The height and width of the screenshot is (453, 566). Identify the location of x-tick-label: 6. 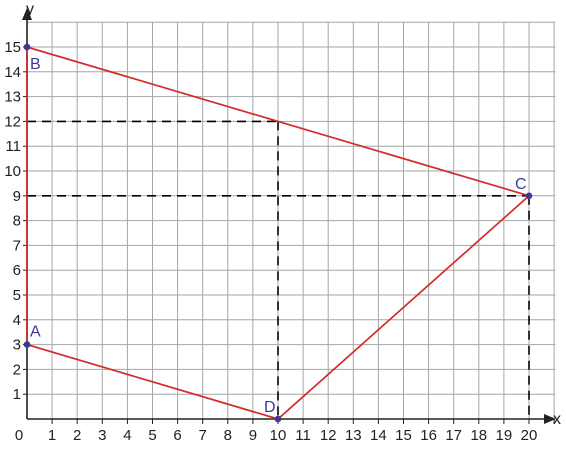
(177, 435).